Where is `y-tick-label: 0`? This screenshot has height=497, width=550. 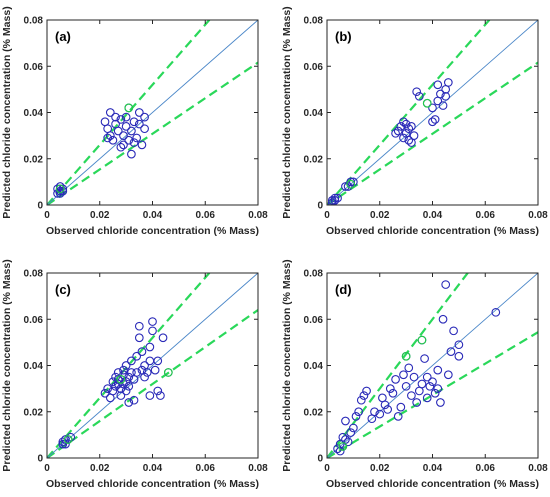 y-tick-label: 0 is located at coordinates (320, 459).